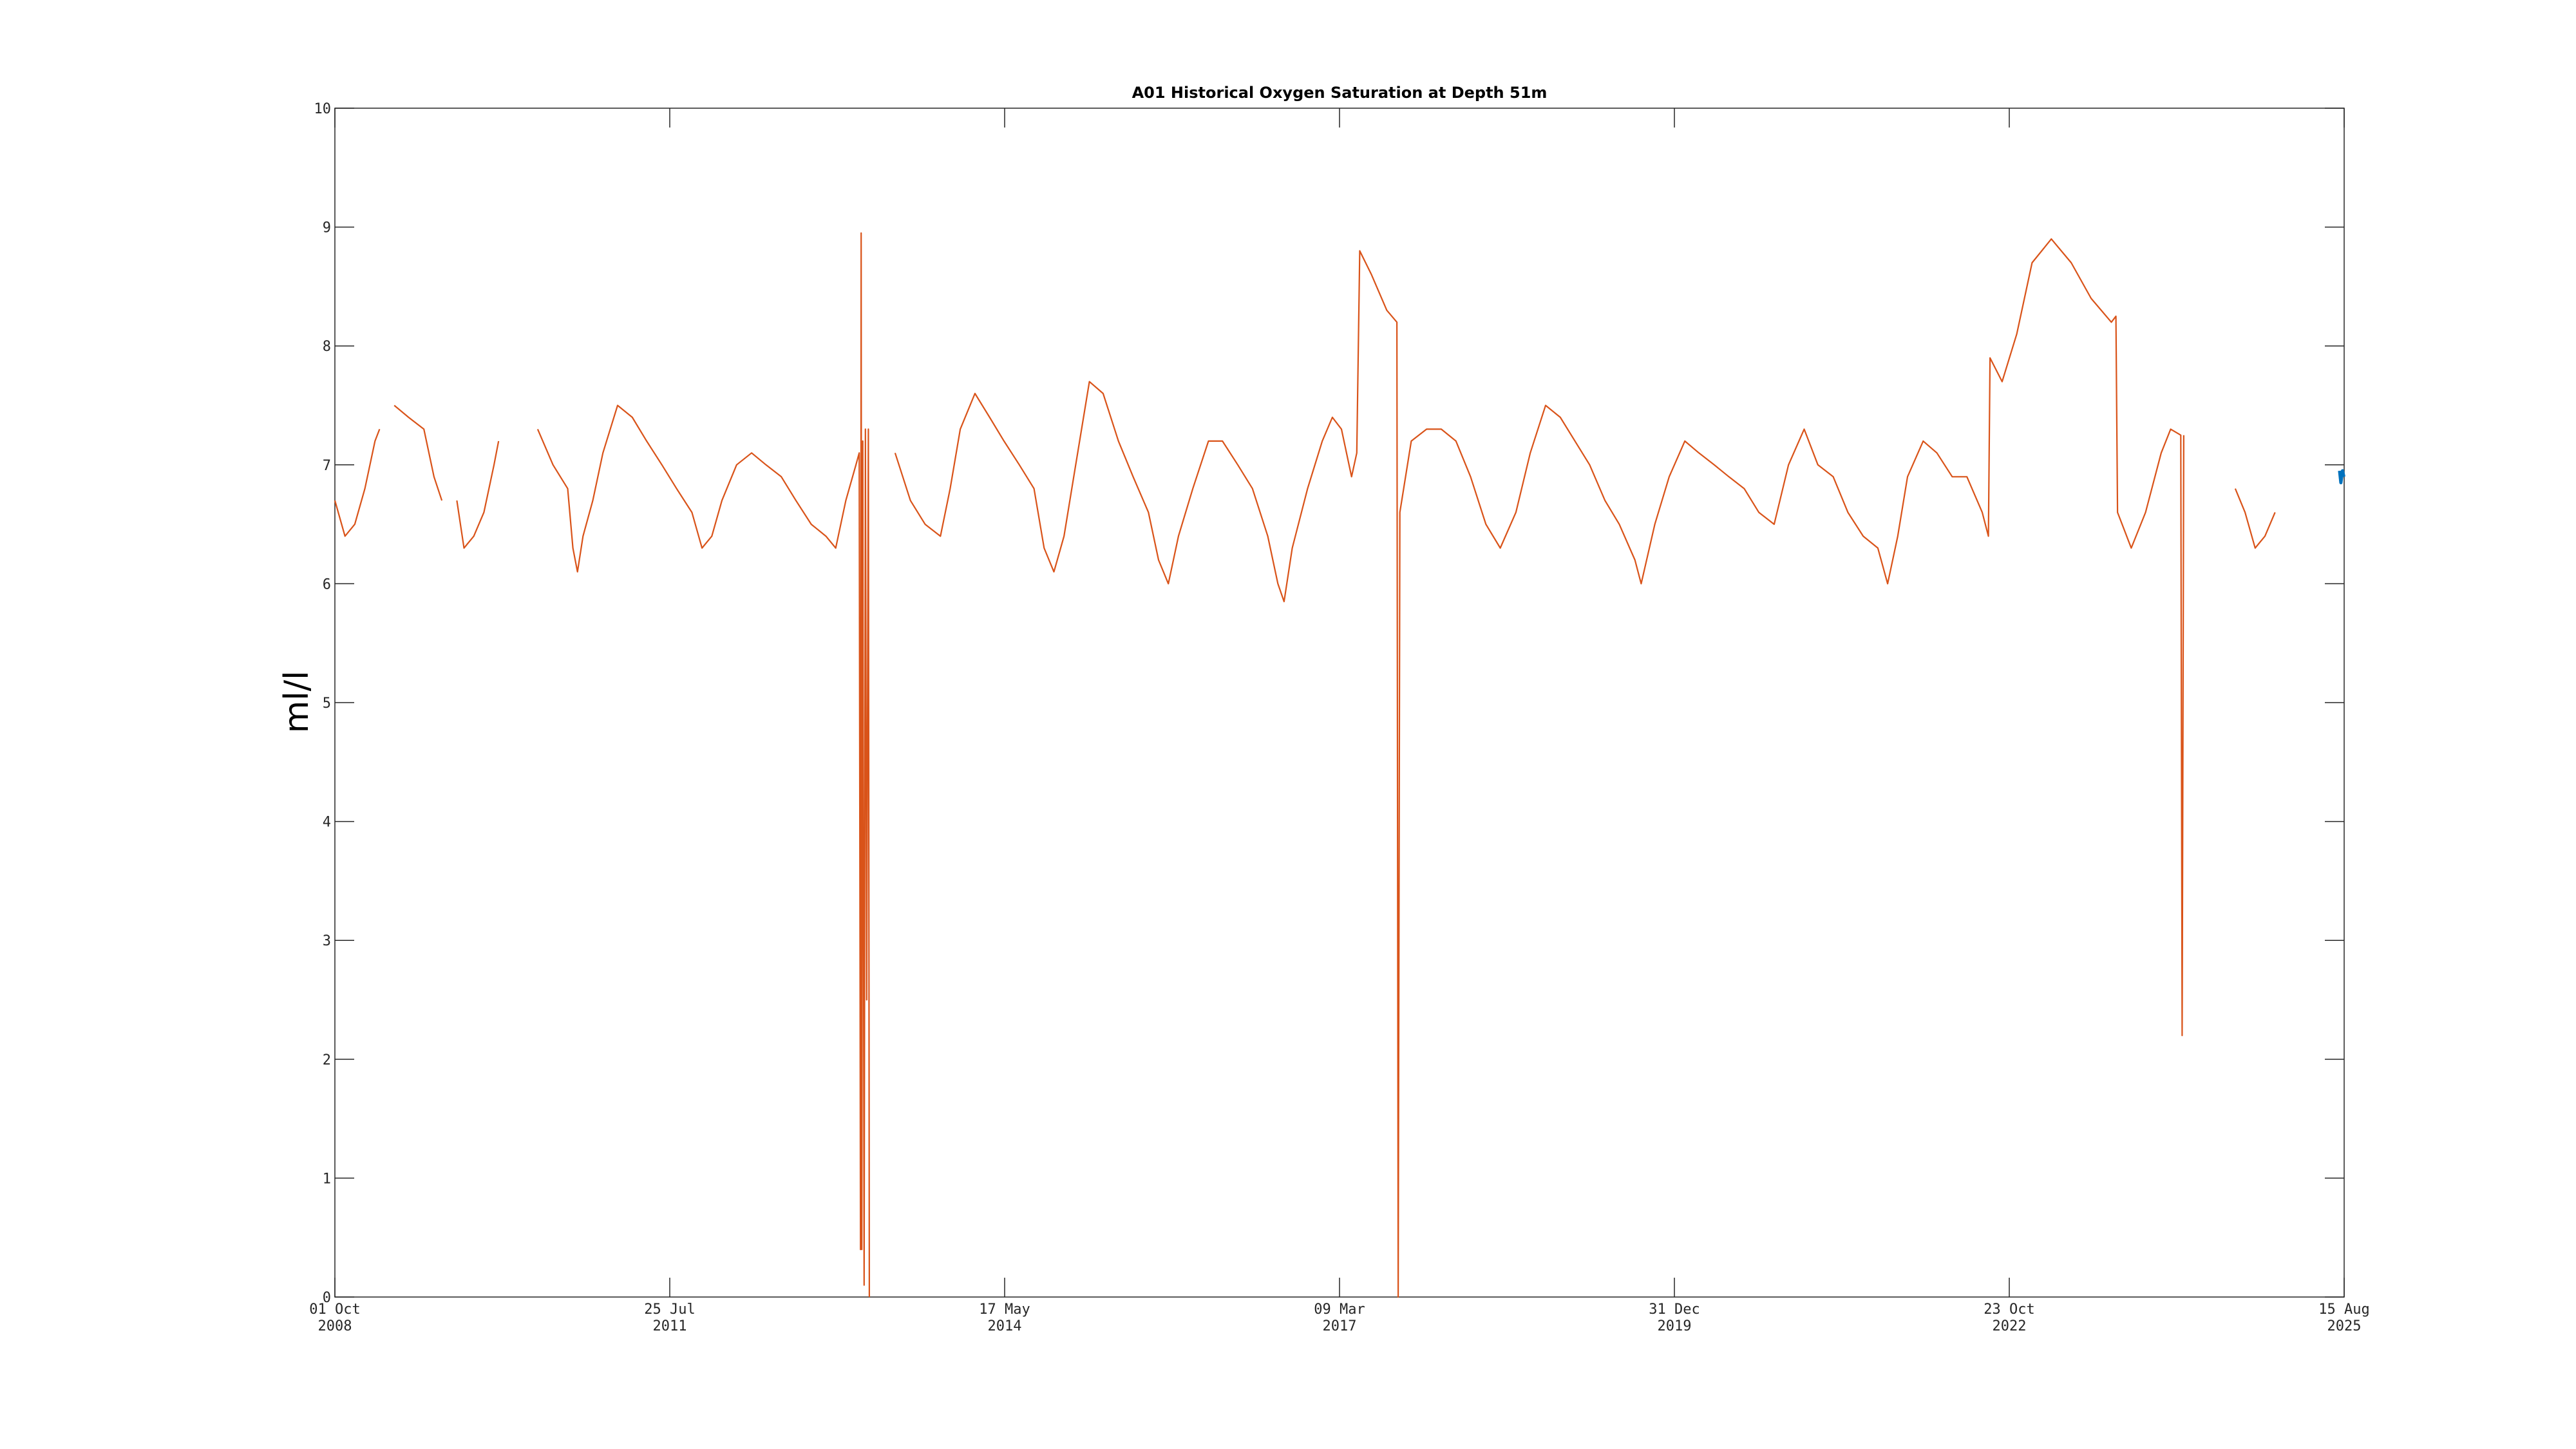 This screenshot has height=1449, width=2576. I want to click on x-tick-year-label: 2022, so click(2010, 1326).